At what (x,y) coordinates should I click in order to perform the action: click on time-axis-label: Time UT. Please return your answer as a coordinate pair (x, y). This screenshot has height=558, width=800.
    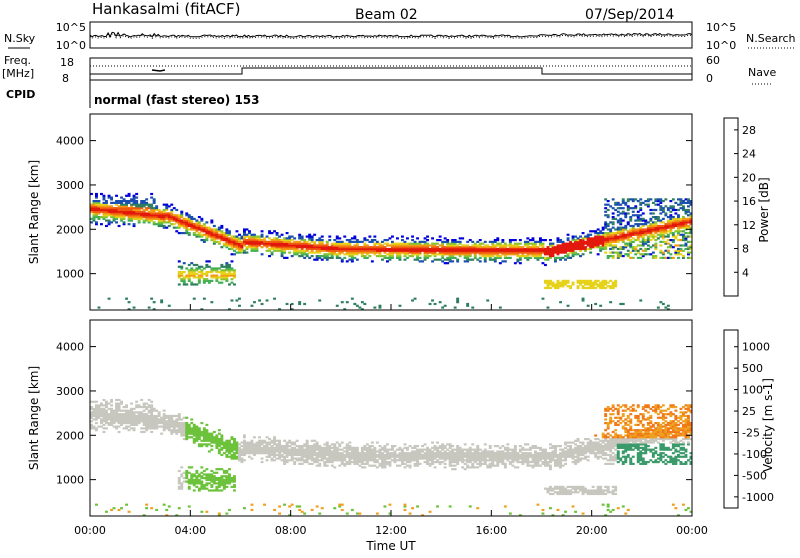
    Looking at the image, I should click on (390, 546).